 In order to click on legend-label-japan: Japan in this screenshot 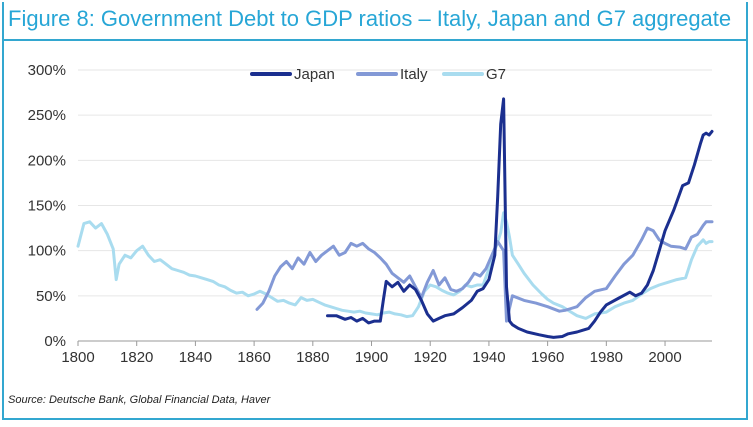, I will do `click(314, 74)`.